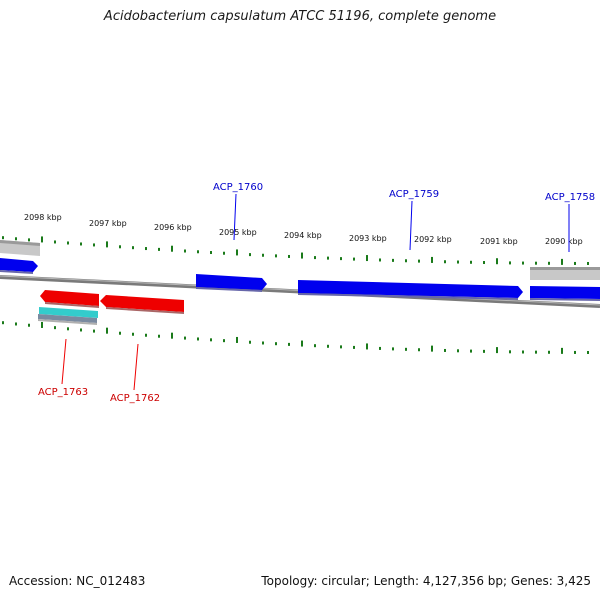 The width and height of the screenshot is (600, 600). Describe the element at coordinates (433, 239) in the screenshot. I see `scale-label-2092: 2092 kbp` at that location.